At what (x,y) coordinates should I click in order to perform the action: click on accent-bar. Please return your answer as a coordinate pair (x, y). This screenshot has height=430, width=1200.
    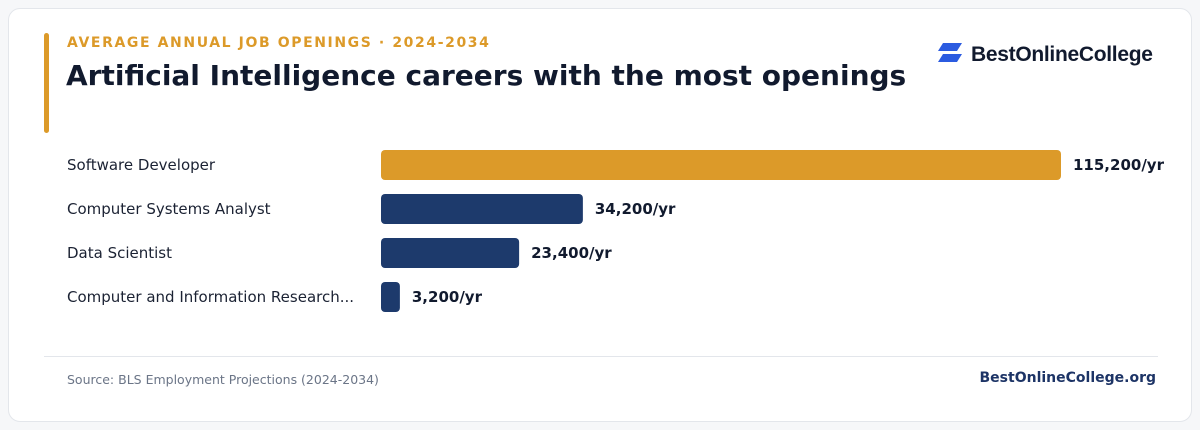
    Looking at the image, I should click on (46, 83).